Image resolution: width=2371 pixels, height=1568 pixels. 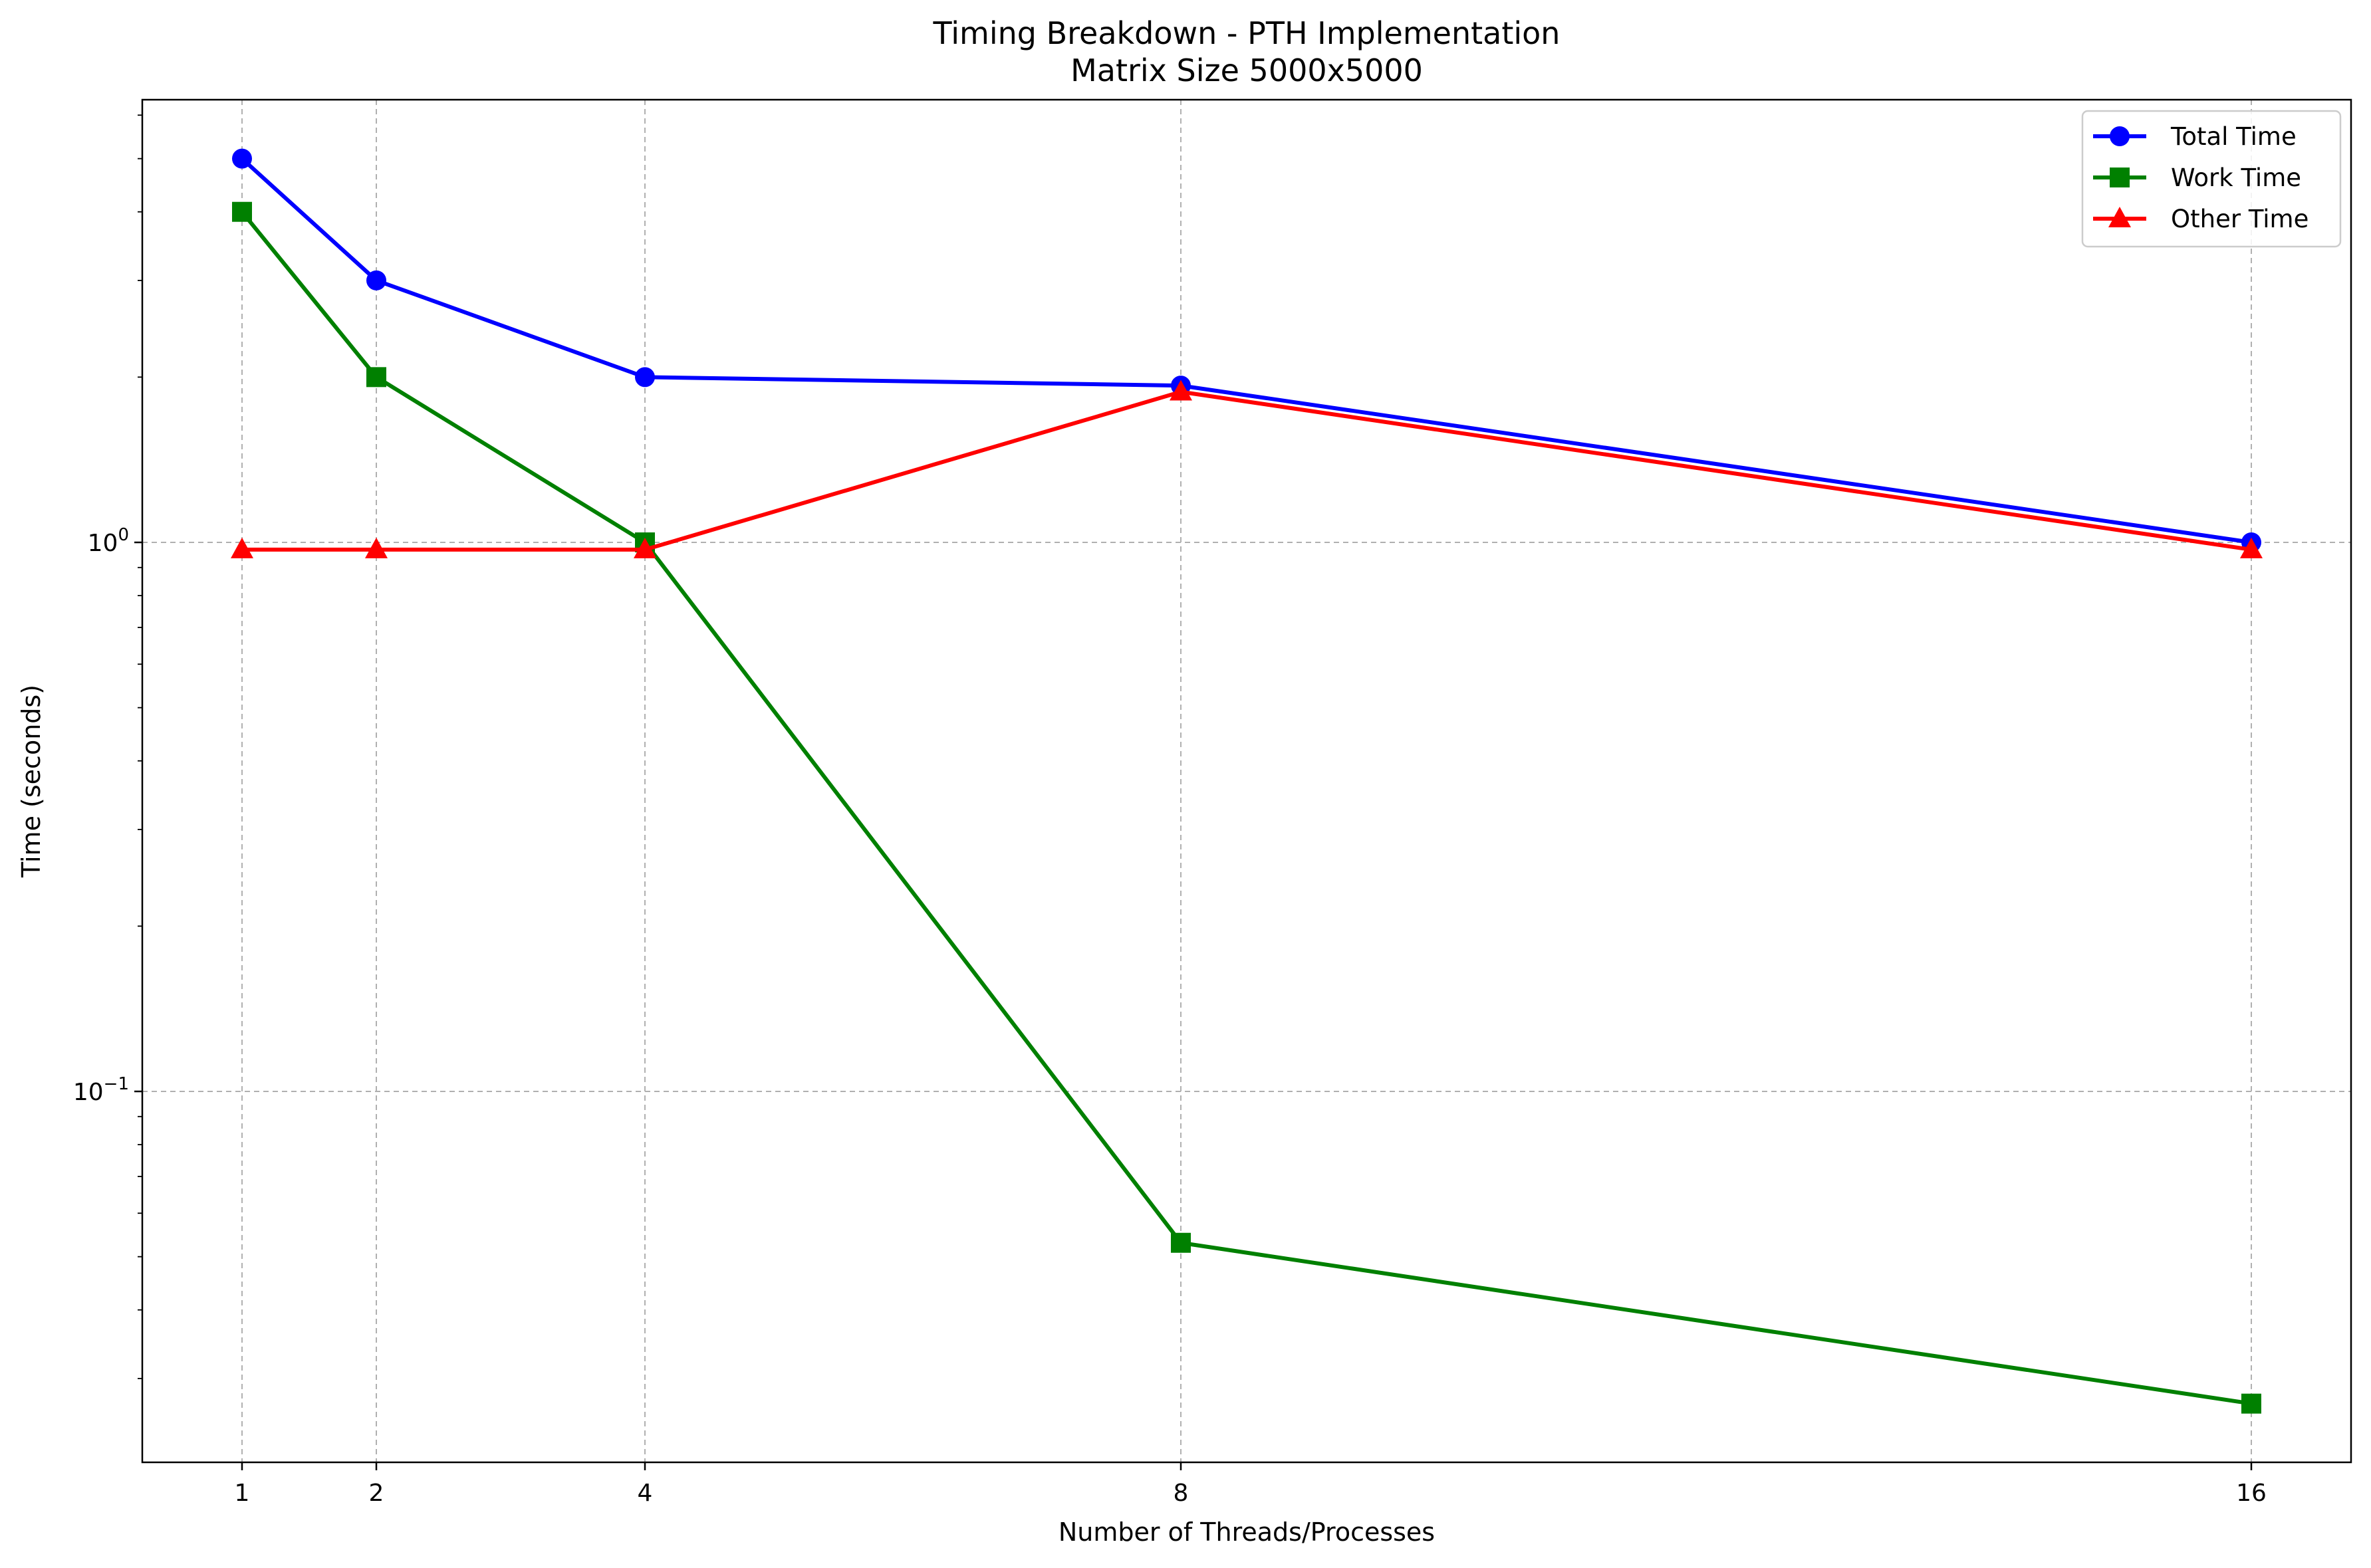 I want to click on legend-label: Total Time, so click(x=2233, y=136).